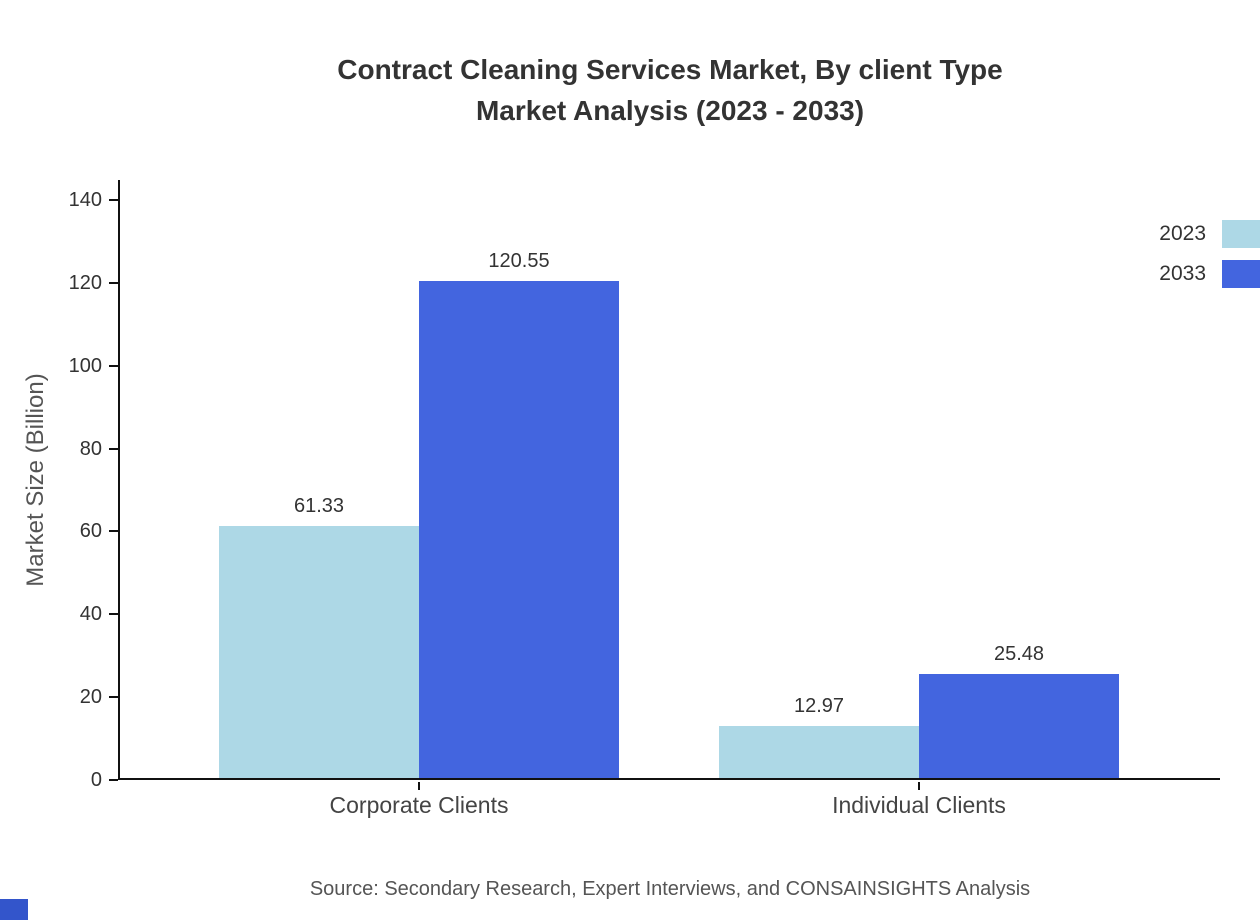 The width and height of the screenshot is (1260, 920). Describe the element at coordinates (519, 260) in the screenshot. I see `bar-value-label: 120.55` at that location.